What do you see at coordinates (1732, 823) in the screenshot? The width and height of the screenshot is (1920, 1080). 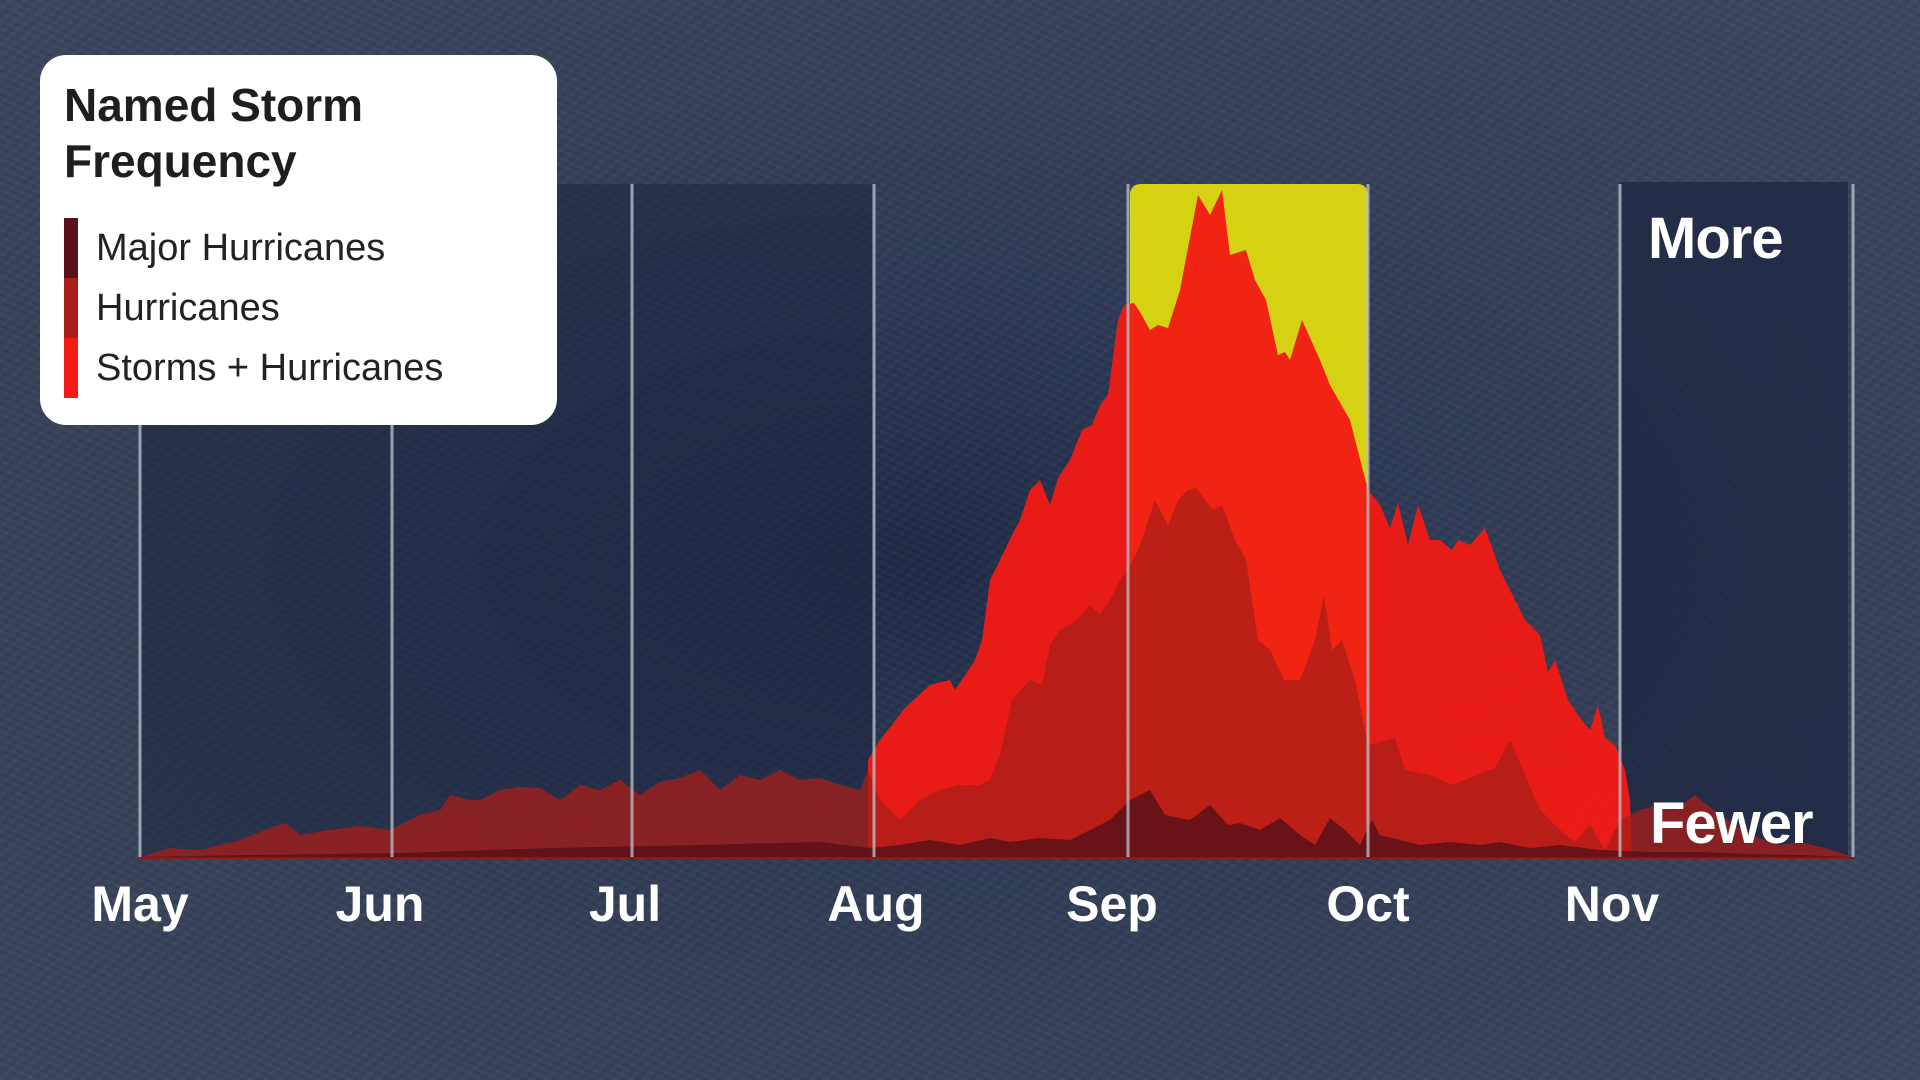 I see `scale-label-fewer: Fewer` at bounding box center [1732, 823].